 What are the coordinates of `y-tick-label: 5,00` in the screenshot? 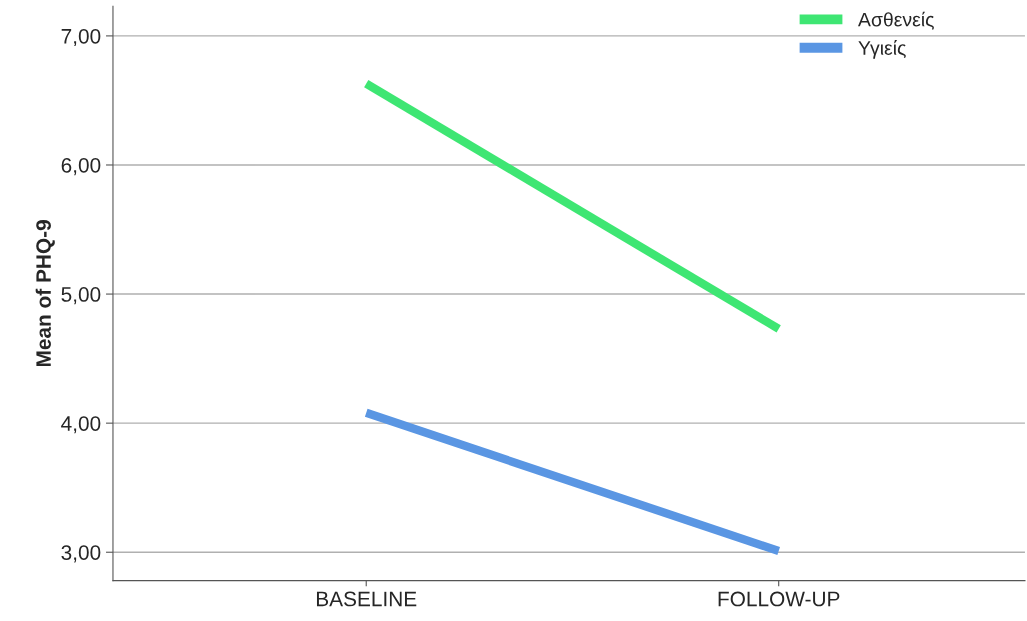 It's located at (81, 296).